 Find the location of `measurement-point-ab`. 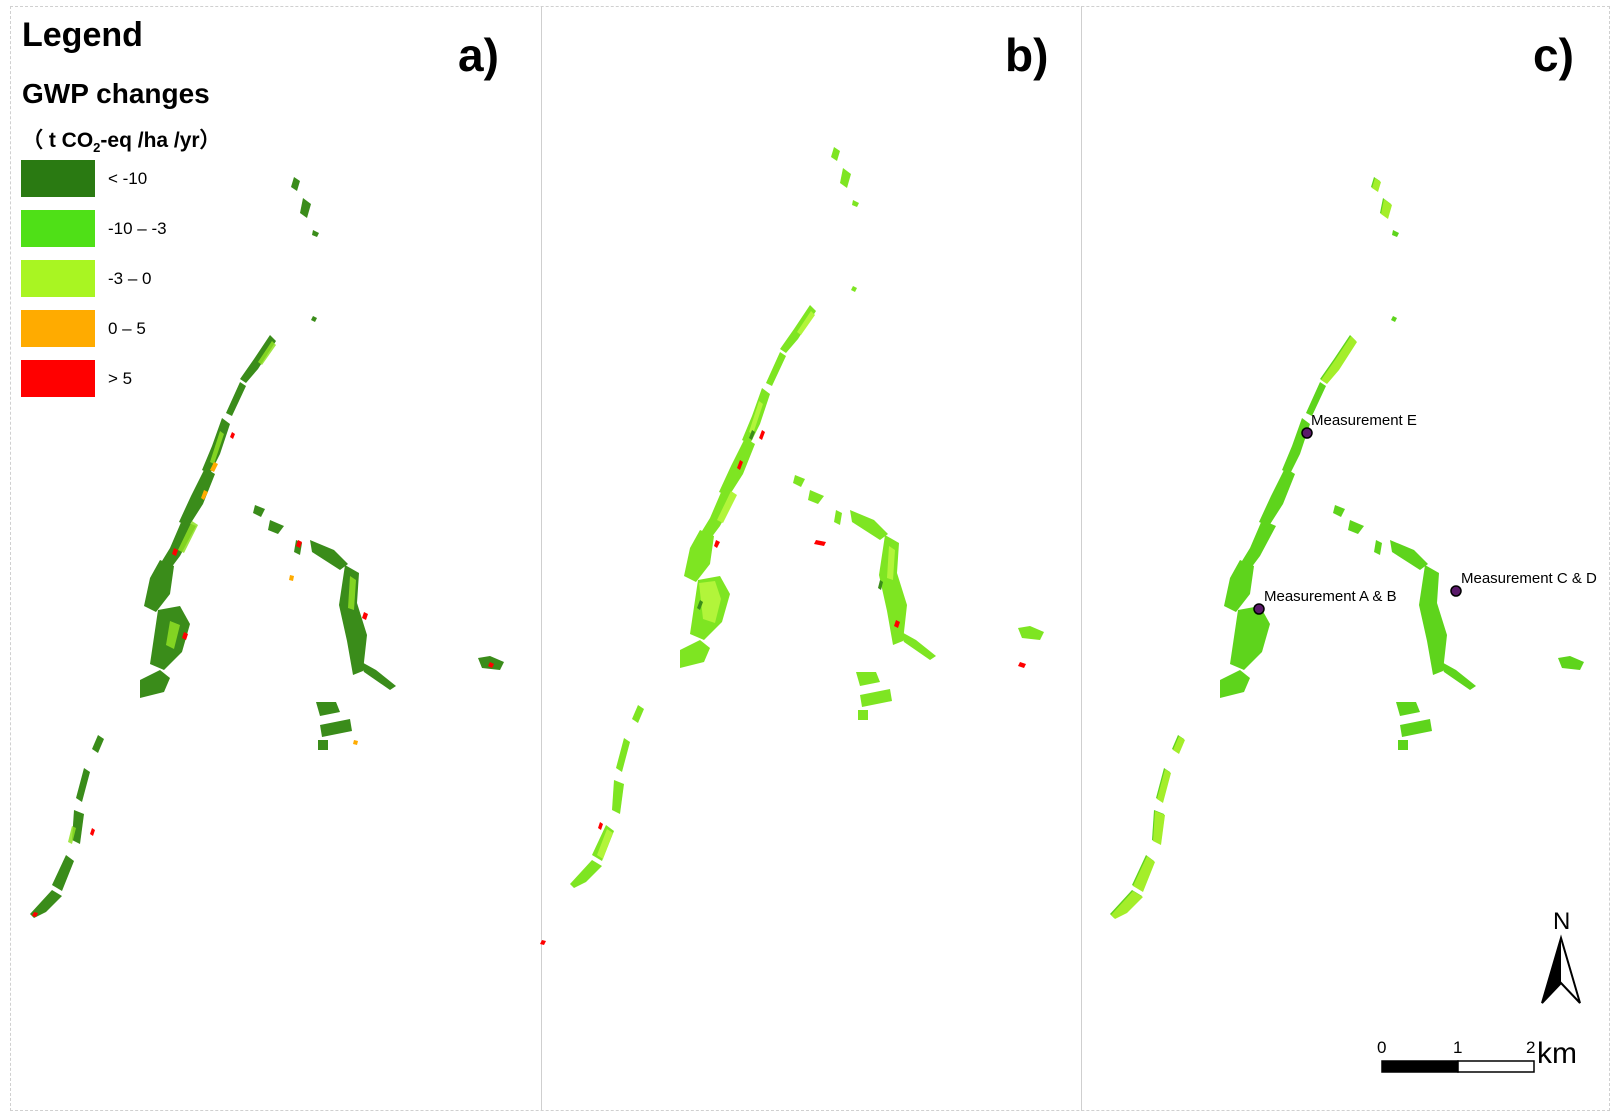

measurement-point-ab is located at coordinates (1259, 609).